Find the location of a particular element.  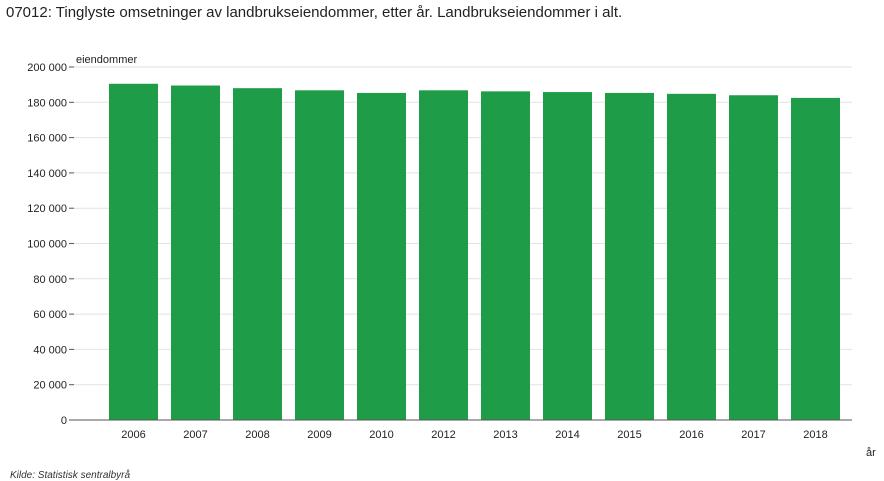

y-tick-label: 0 is located at coordinates (64, 421).